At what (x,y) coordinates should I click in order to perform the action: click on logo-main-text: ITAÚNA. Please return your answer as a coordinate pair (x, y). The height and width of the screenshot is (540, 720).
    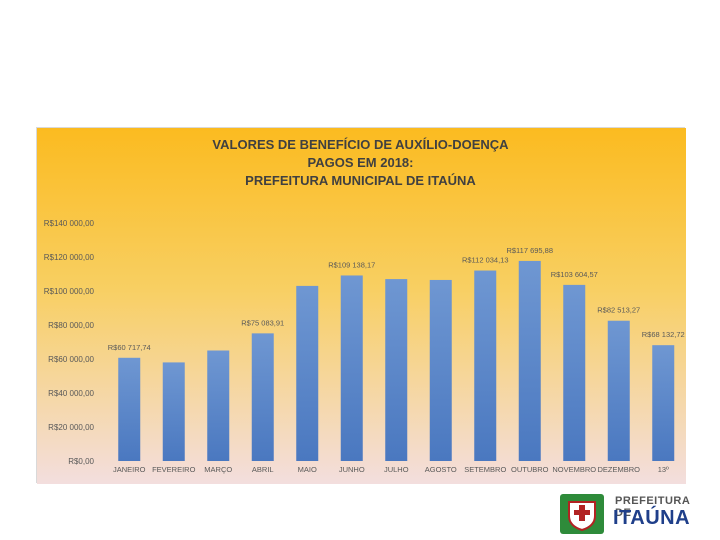
    Looking at the image, I should click on (652, 518).